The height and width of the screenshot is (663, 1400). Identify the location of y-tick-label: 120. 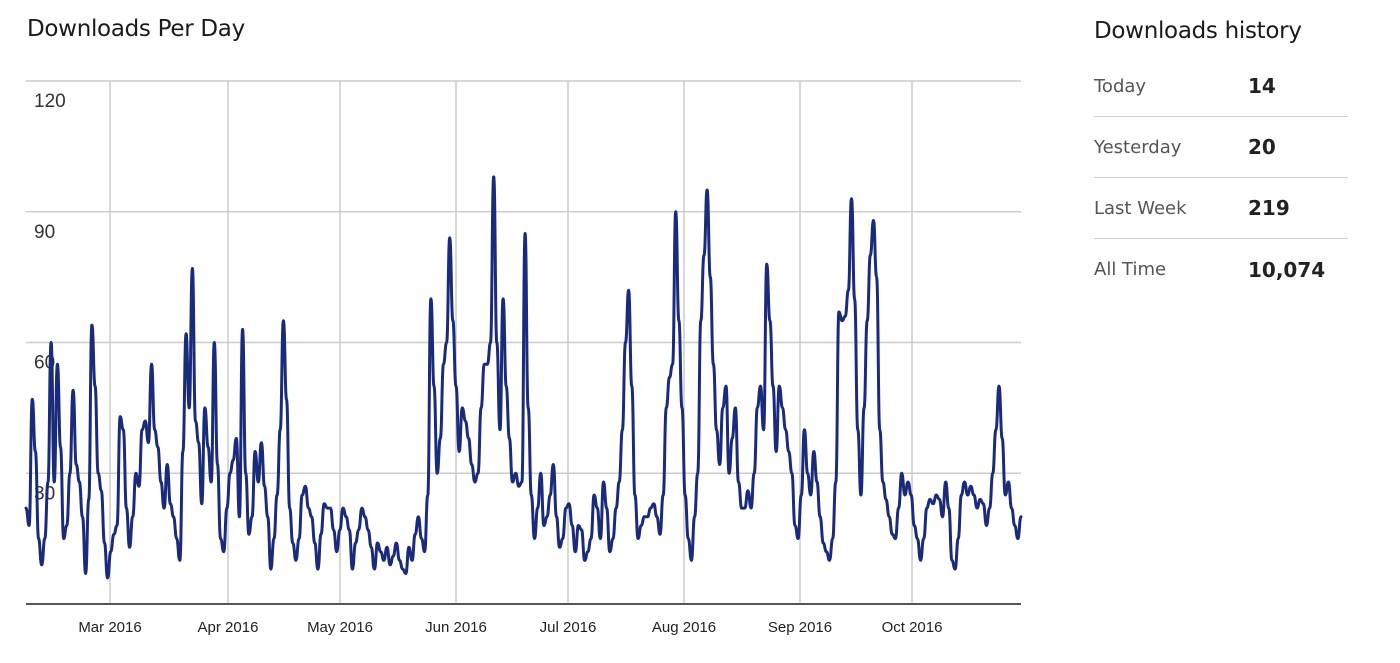
(50, 101).